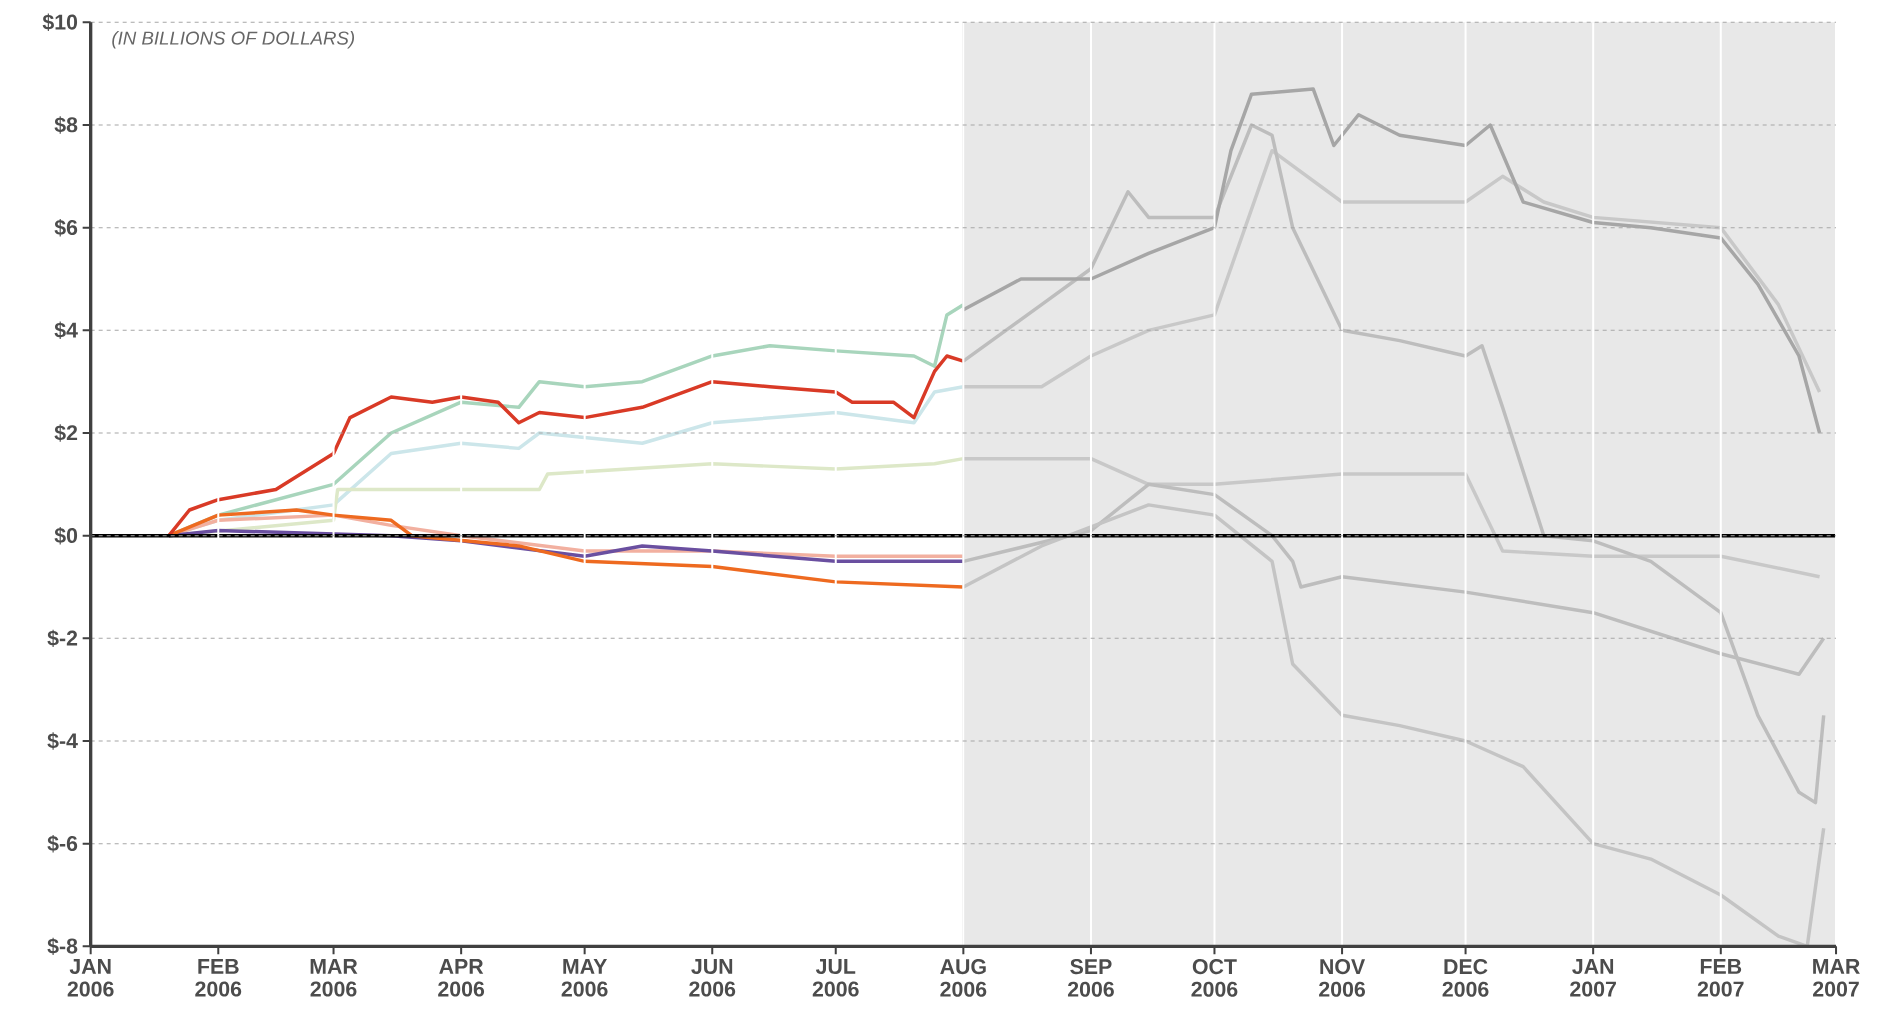 The image size is (1882, 1029). Describe the element at coordinates (66, 125) in the screenshot. I see `y-tick-label: $8` at that location.